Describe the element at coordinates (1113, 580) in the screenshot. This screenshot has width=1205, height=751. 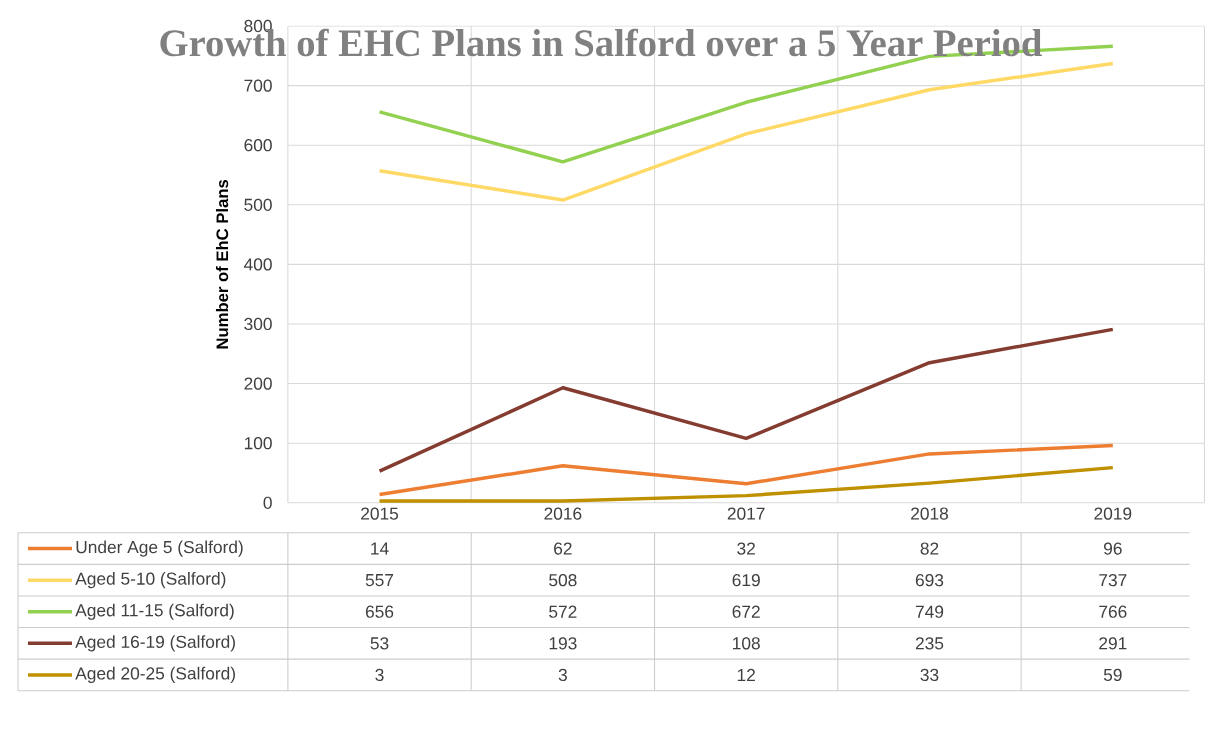
I see `data-label: 737` at that location.